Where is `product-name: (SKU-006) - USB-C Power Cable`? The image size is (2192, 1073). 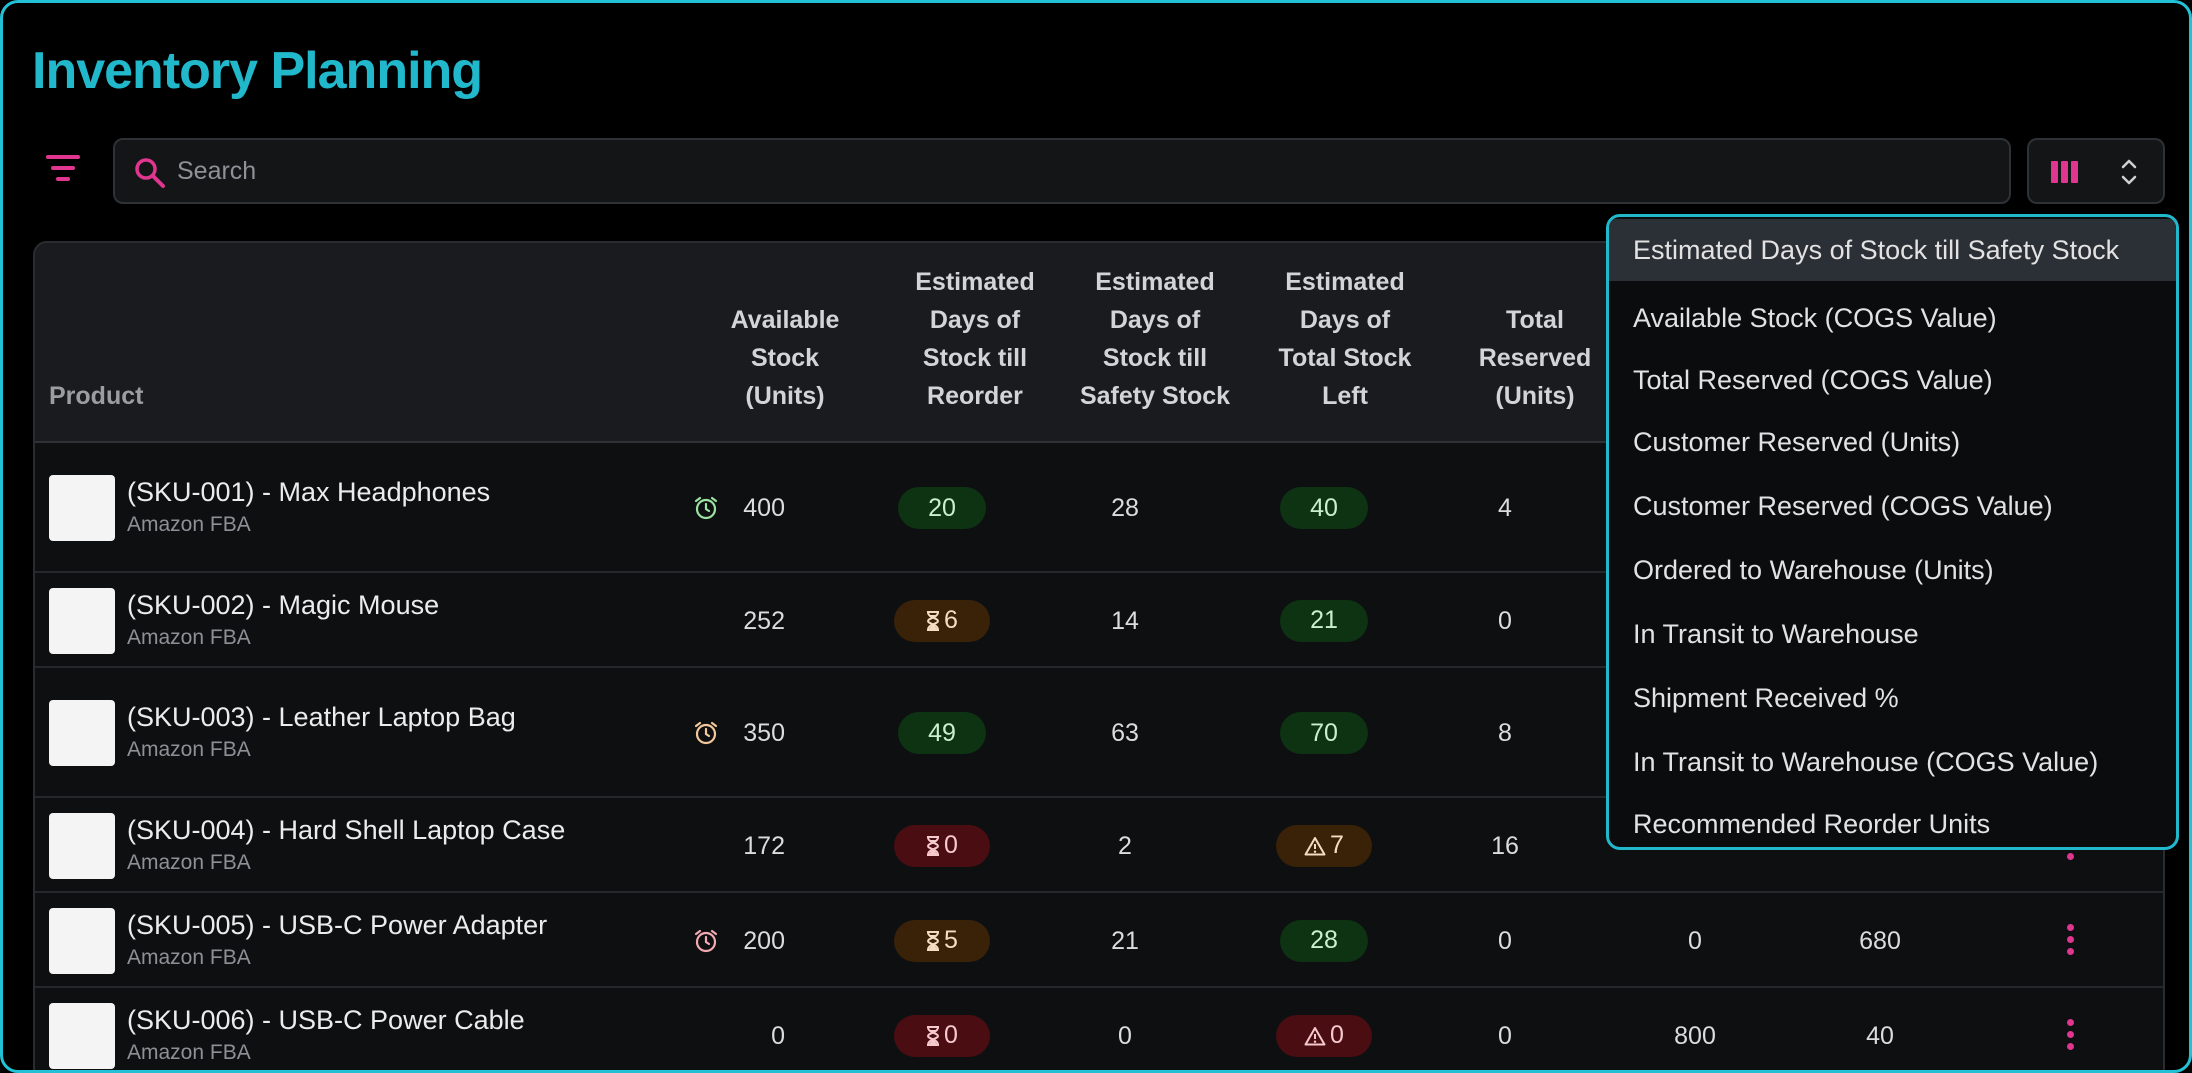 product-name: (SKU-006) - USB-C Power Cable is located at coordinates (326, 1019).